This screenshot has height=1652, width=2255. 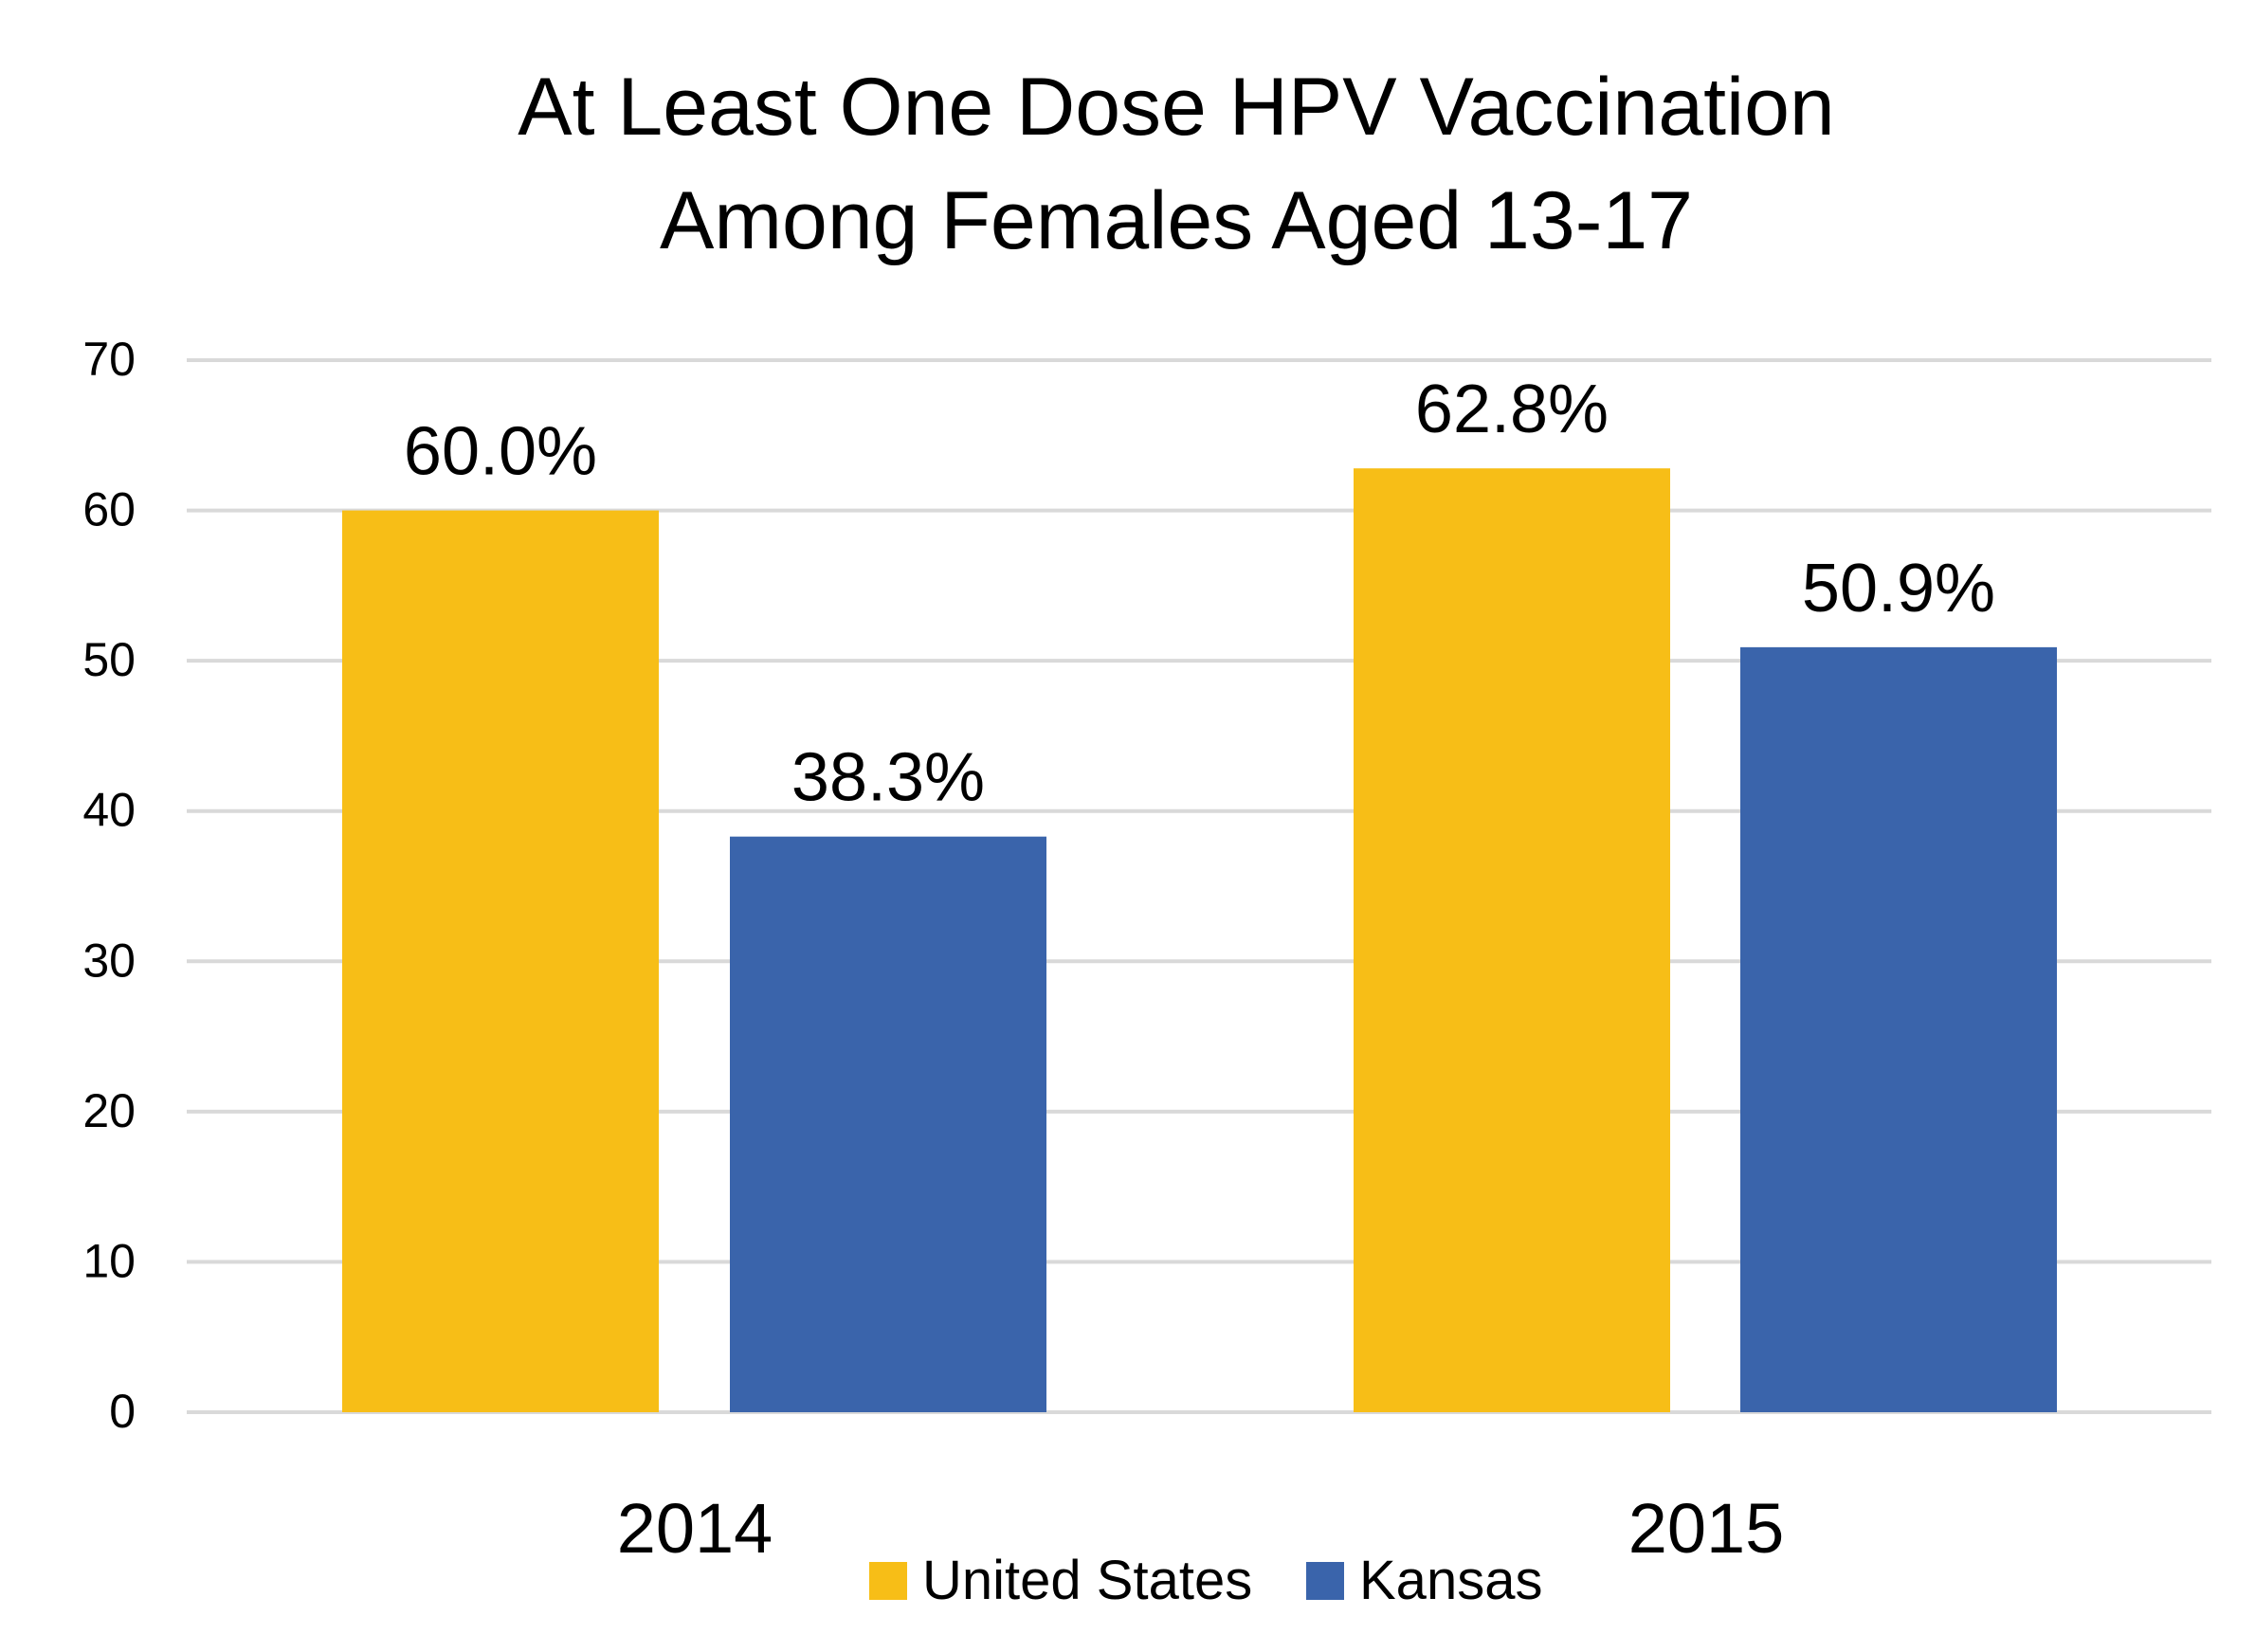 What do you see at coordinates (1176, 107) in the screenshot?
I see `chart-title-line-1: At Least One Dose HPV Vaccination` at bounding box center [1176, 107].